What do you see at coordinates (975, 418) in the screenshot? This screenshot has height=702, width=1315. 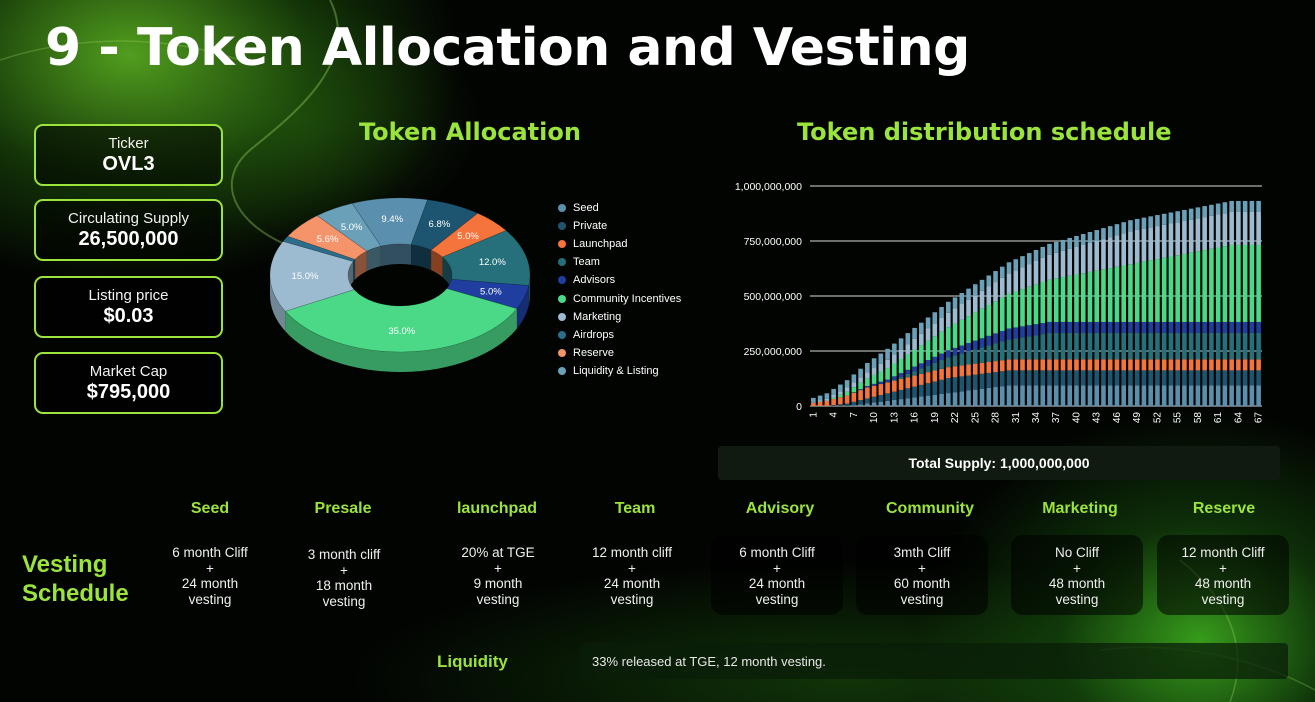 I see `x-tick-label: 25` at bounding box center [975, 418].